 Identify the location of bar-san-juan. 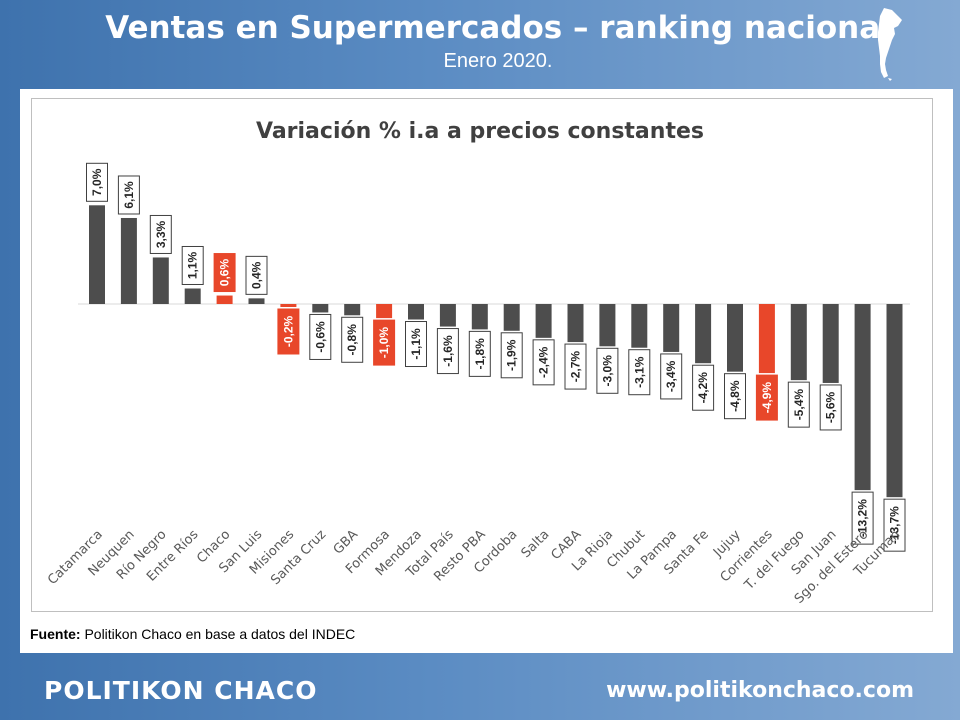
(830, 343).